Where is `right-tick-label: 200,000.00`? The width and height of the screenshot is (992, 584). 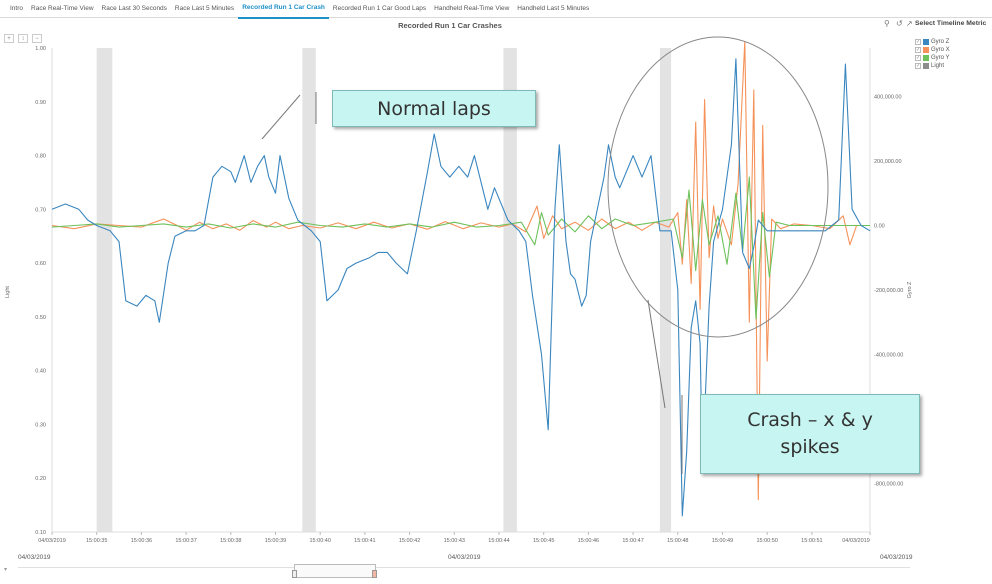
right-tick-label: 200,000.00 is located at coordinates (888, 162).